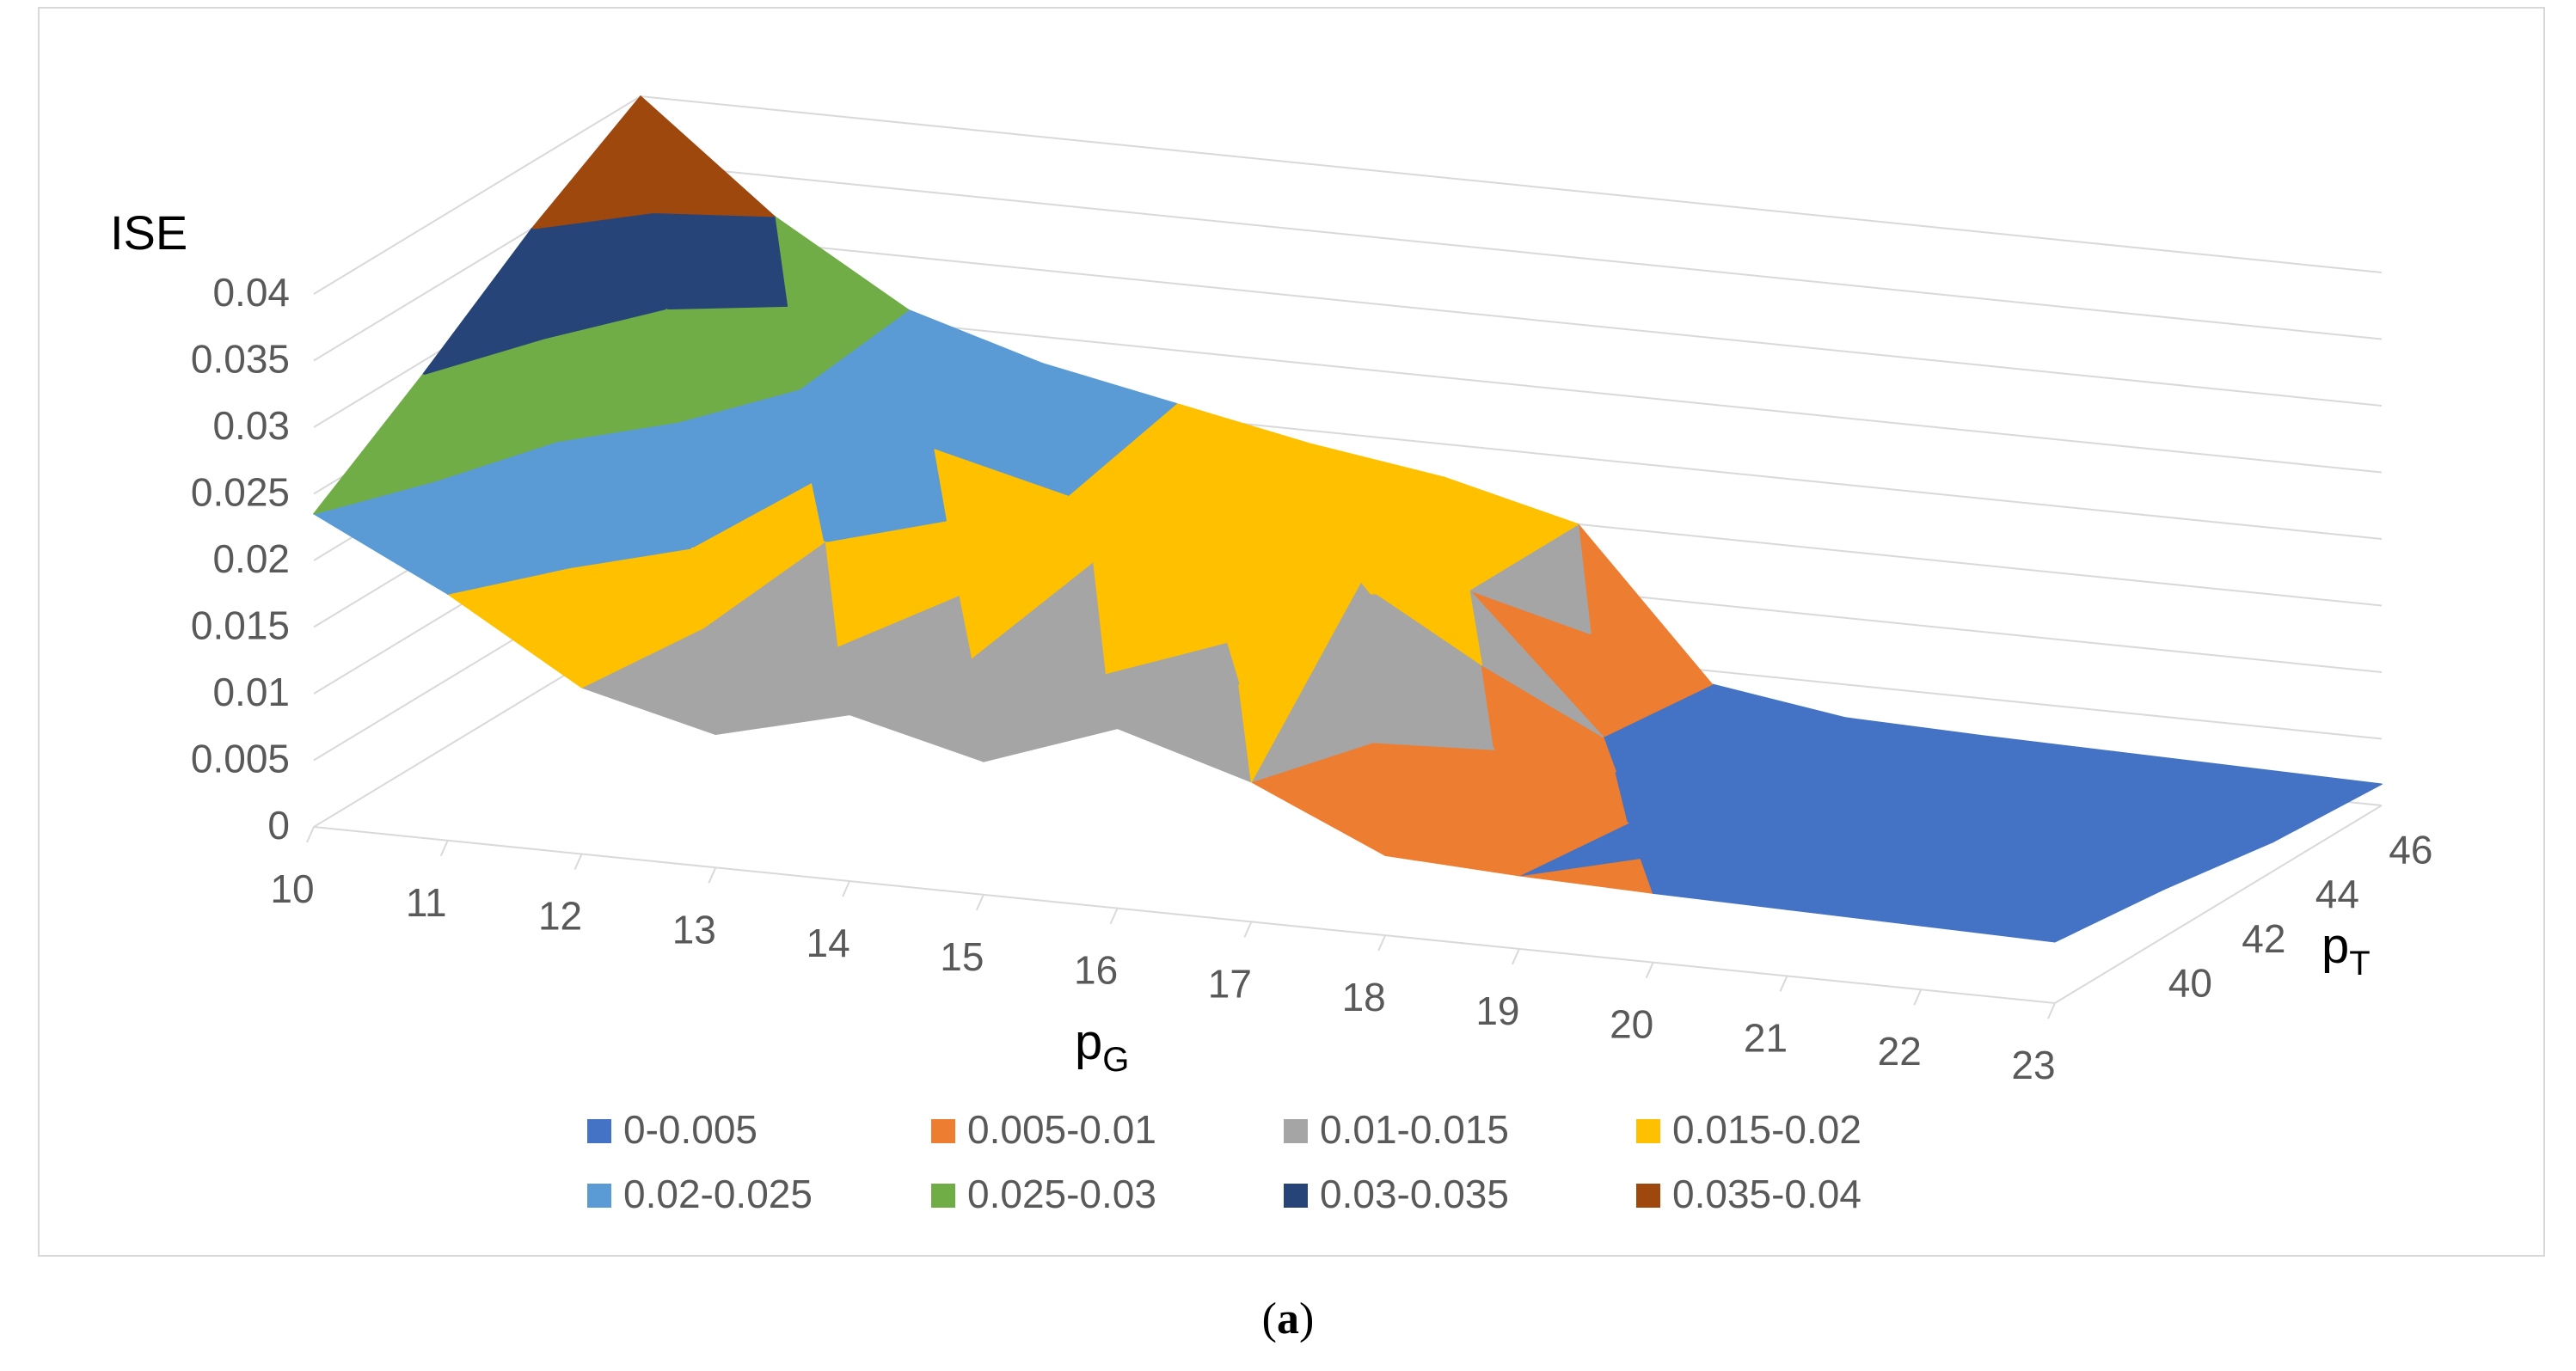 The image size is (2576, 1371). I want to click on x-tick-label: 22, so click(1900, 1051).